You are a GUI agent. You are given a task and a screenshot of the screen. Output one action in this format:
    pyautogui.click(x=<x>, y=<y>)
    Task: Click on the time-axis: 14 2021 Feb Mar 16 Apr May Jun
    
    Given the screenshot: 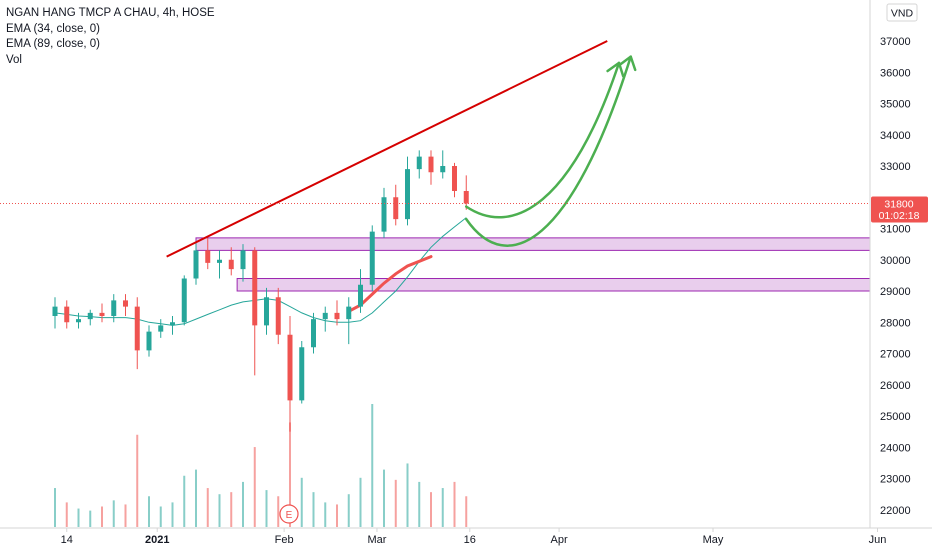 What is the action you would take?
    pyautogui.click(x=474, y=537)
    